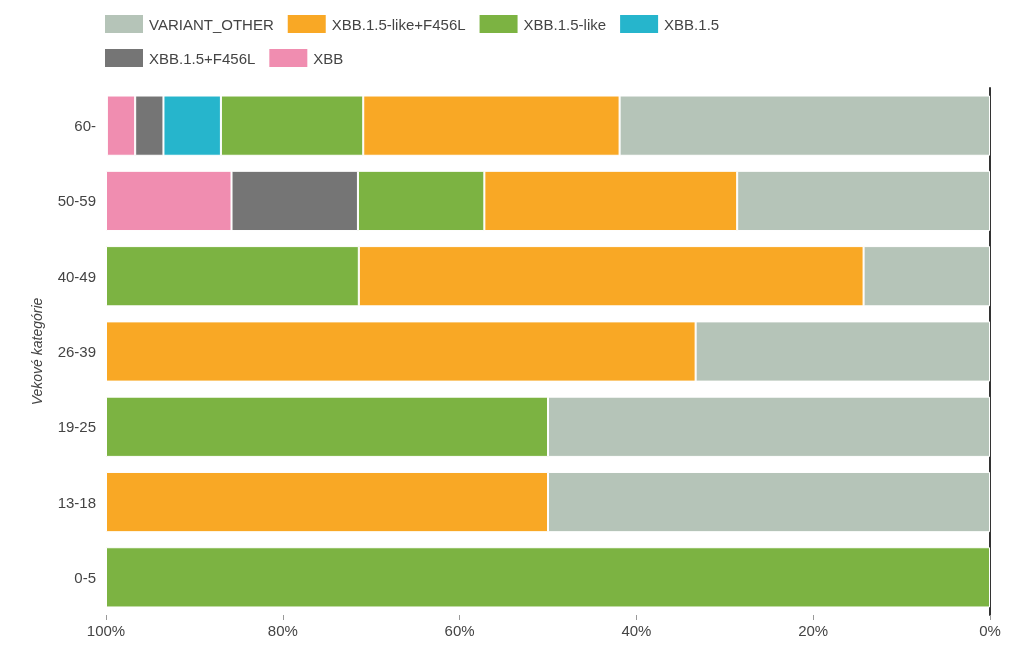 The image size is (1012, 663). What do you see at coordinates (636, 630) in the screenshot?
I see `x-tick-label: 40%` at bounding box center [636, 630].